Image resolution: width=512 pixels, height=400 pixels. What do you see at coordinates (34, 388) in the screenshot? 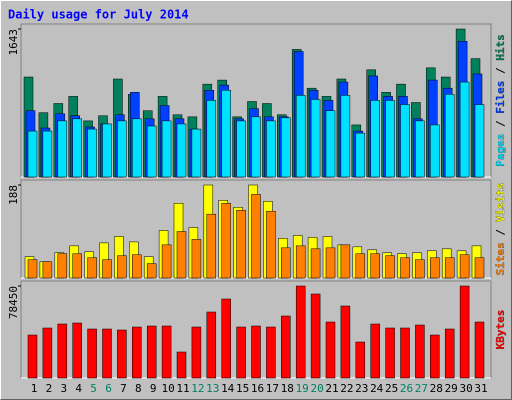
I see `x-tick-label: 1` at bounding box center [34, 388].